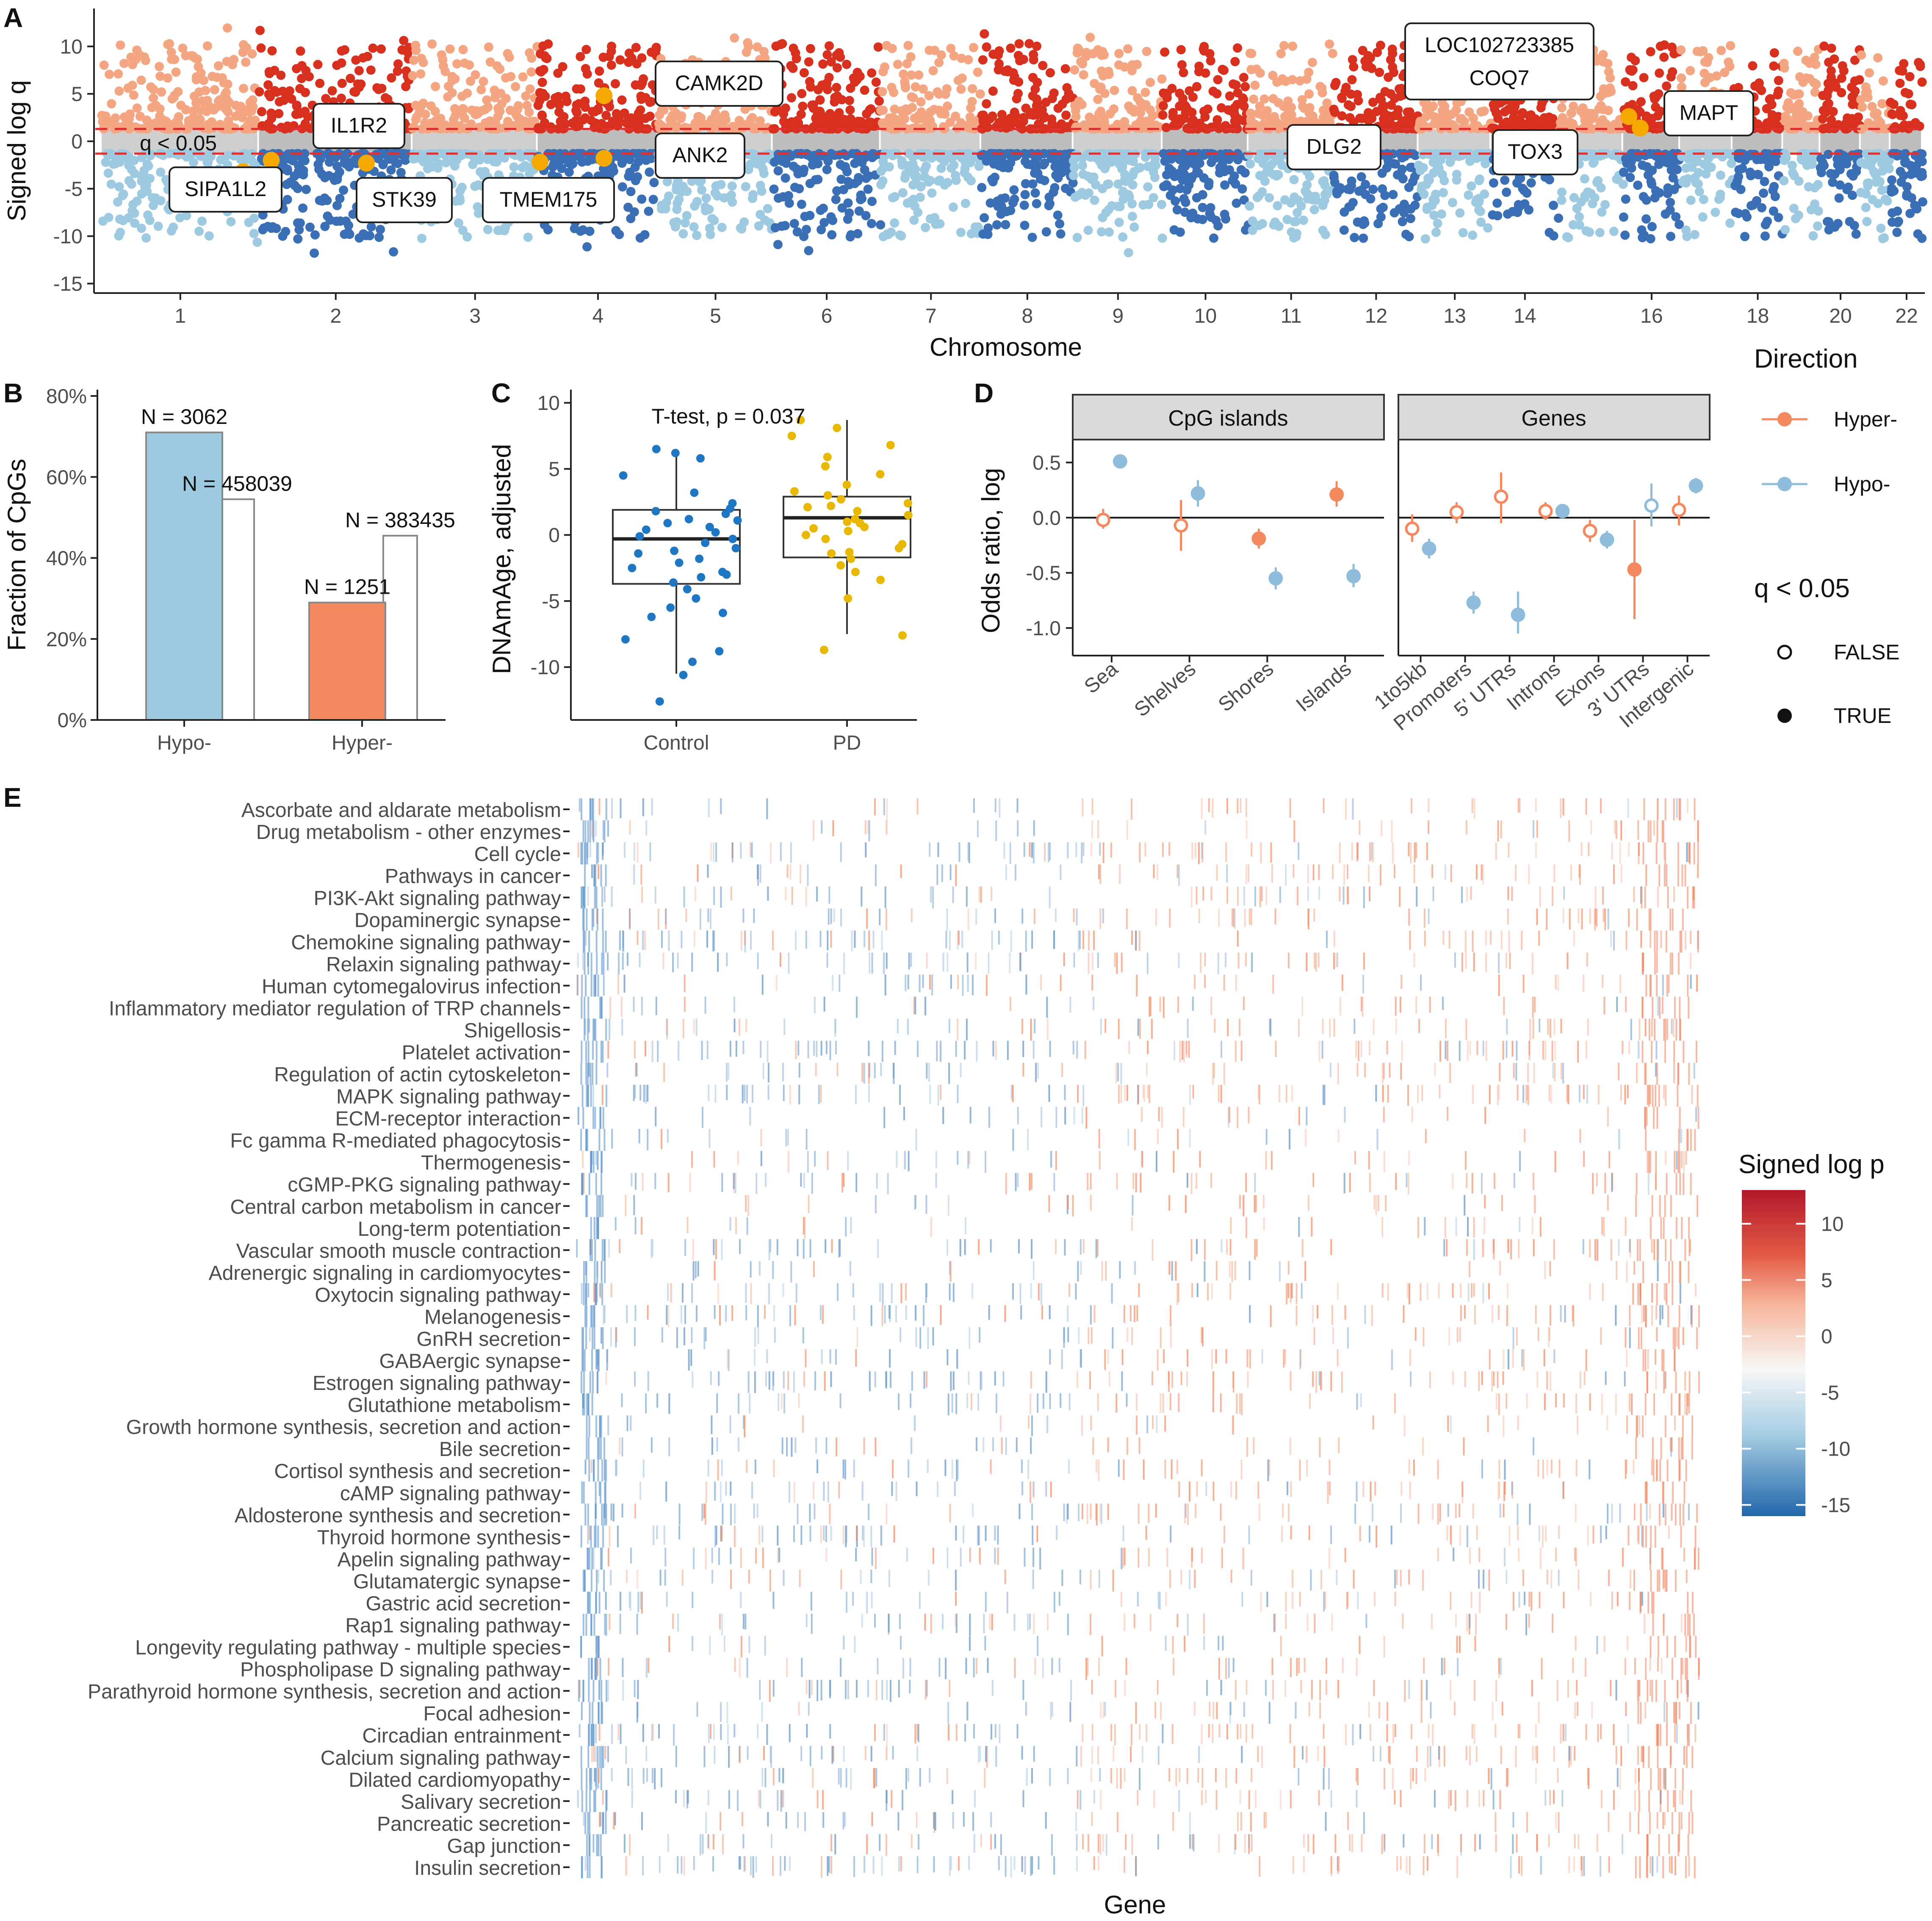  I want to click on highlight-point, so click(604, 158).